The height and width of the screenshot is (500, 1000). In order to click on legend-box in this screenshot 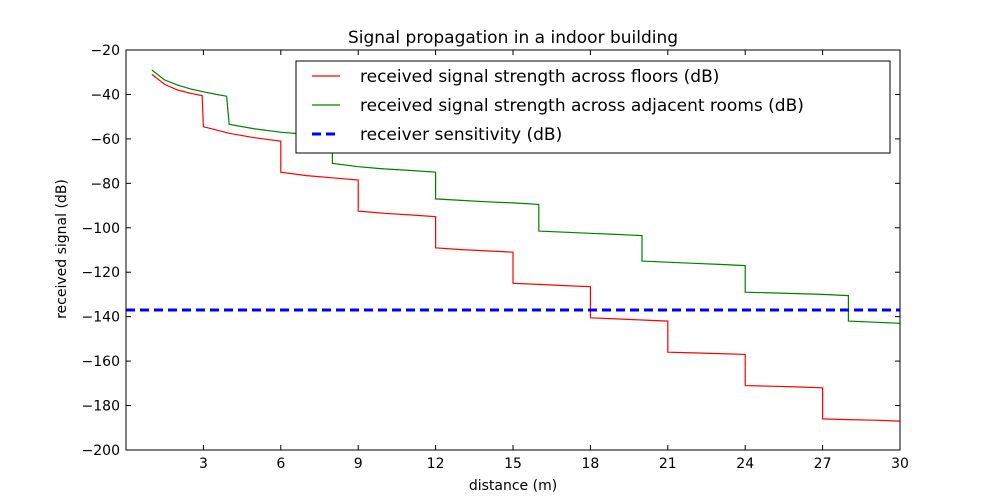, I will do `click(593, 107)`.